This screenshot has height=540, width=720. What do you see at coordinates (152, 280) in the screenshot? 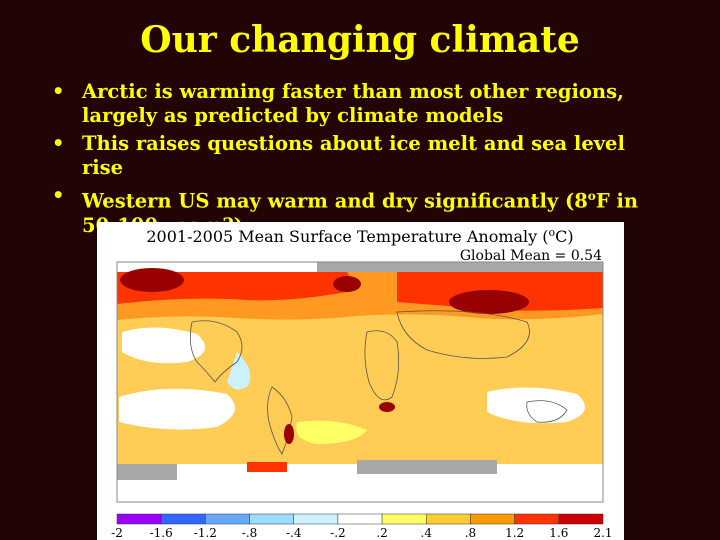
I see `hot-spot-alaska` at bounding box center [152, 280].